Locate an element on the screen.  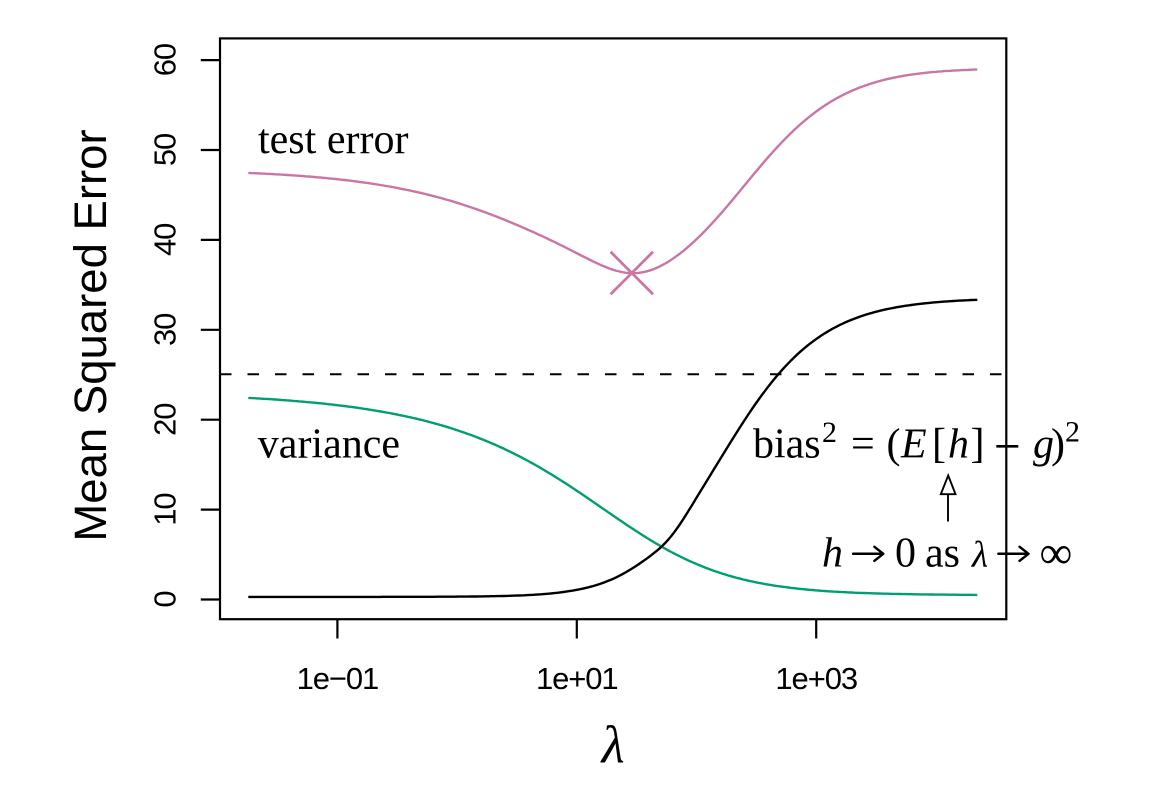
svg-text: test error is located at coordinates (333, 140).